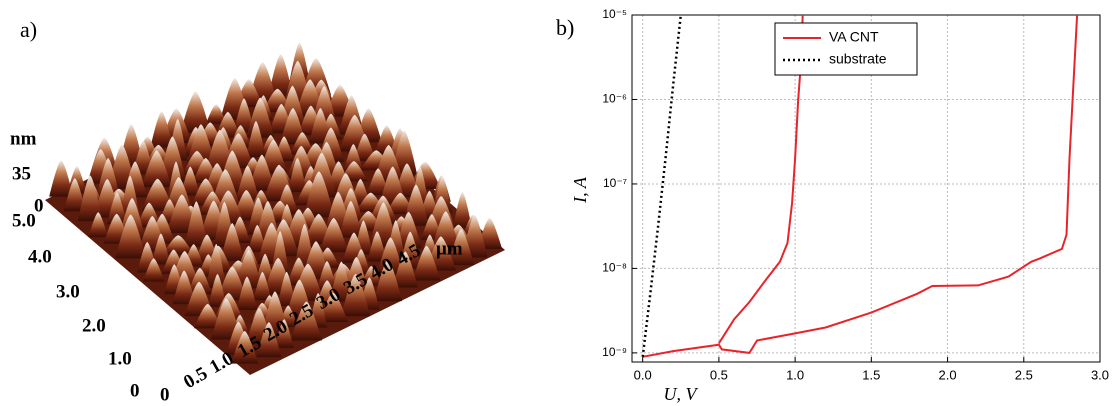 The width and height of the screenshot is (1114, 406). Describe the element at coordinates (614, 352) in the screenshot. I see `y-tick-label: 10⁻⁹` at that location.